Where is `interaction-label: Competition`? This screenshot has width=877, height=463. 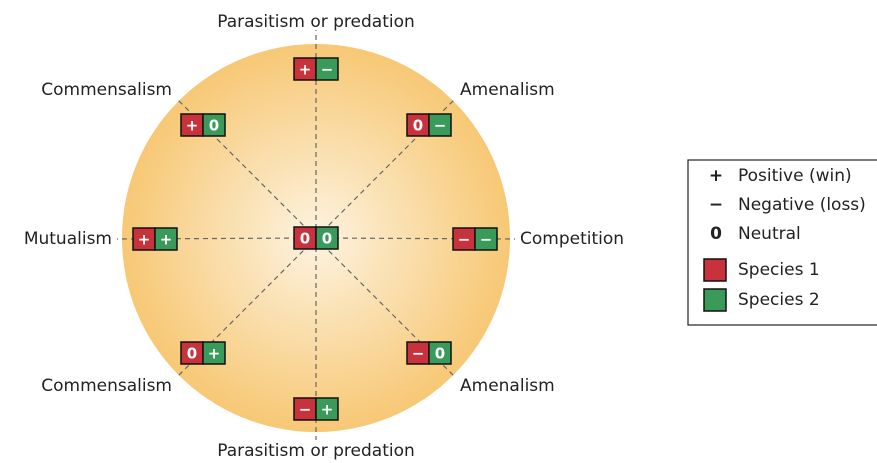 interaction-label: Competition is located at coordinates (572, 239).